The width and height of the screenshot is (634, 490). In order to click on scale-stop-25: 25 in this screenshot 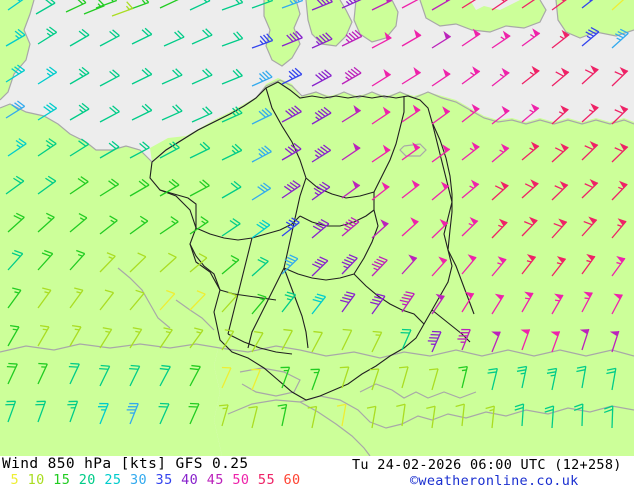, I will do `click(108, 480)`.